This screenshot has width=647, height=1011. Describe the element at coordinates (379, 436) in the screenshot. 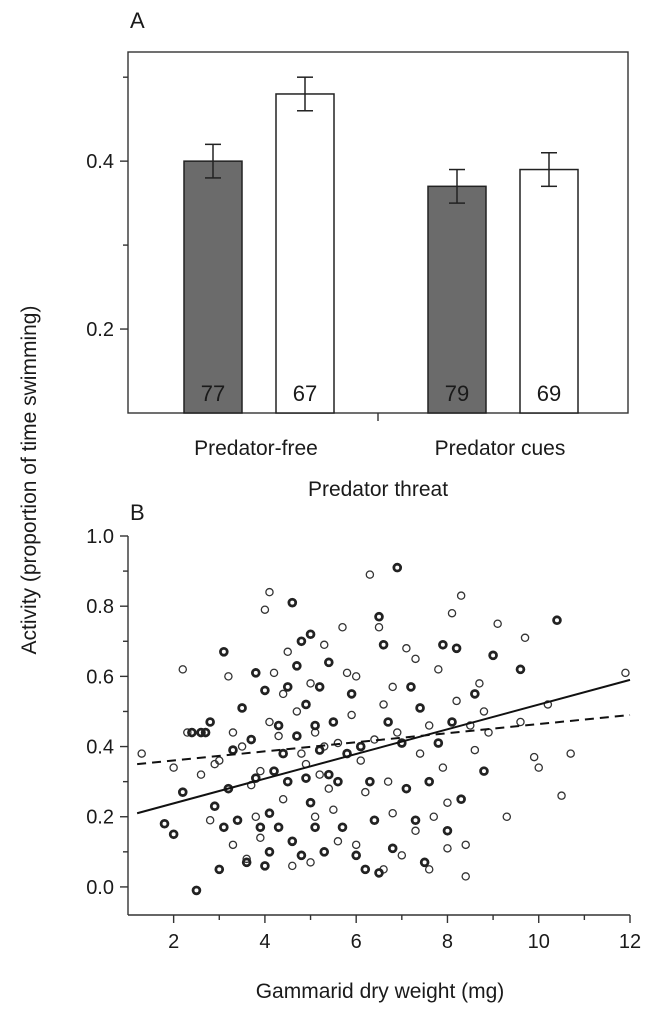

I see `panel-a-x-ticks: Predator-free Predator cues` at that location.